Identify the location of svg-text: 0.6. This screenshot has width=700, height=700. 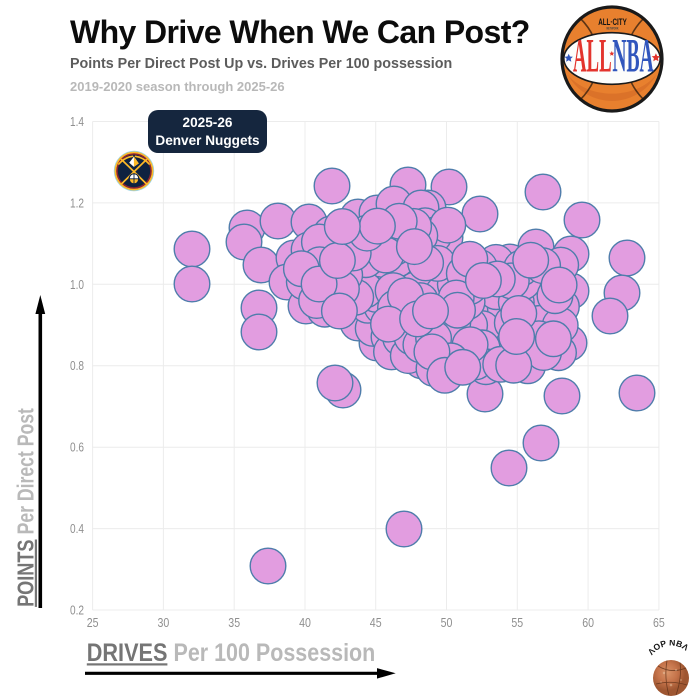
(77, 447).